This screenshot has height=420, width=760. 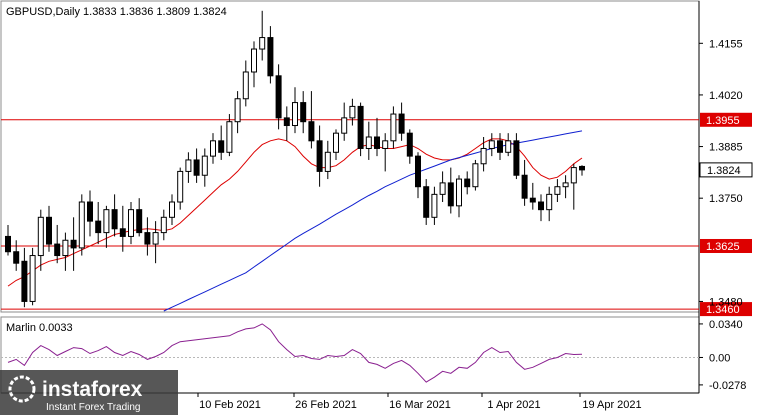 I want to click on level-price-label: 1.3625, so click(x=723, y=247).